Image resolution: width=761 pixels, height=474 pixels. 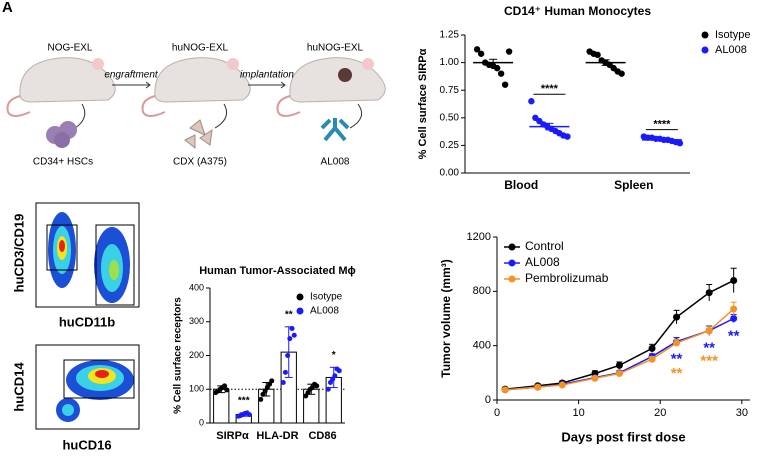 I want to click on mouse-icon, so click(x=331, y=87).